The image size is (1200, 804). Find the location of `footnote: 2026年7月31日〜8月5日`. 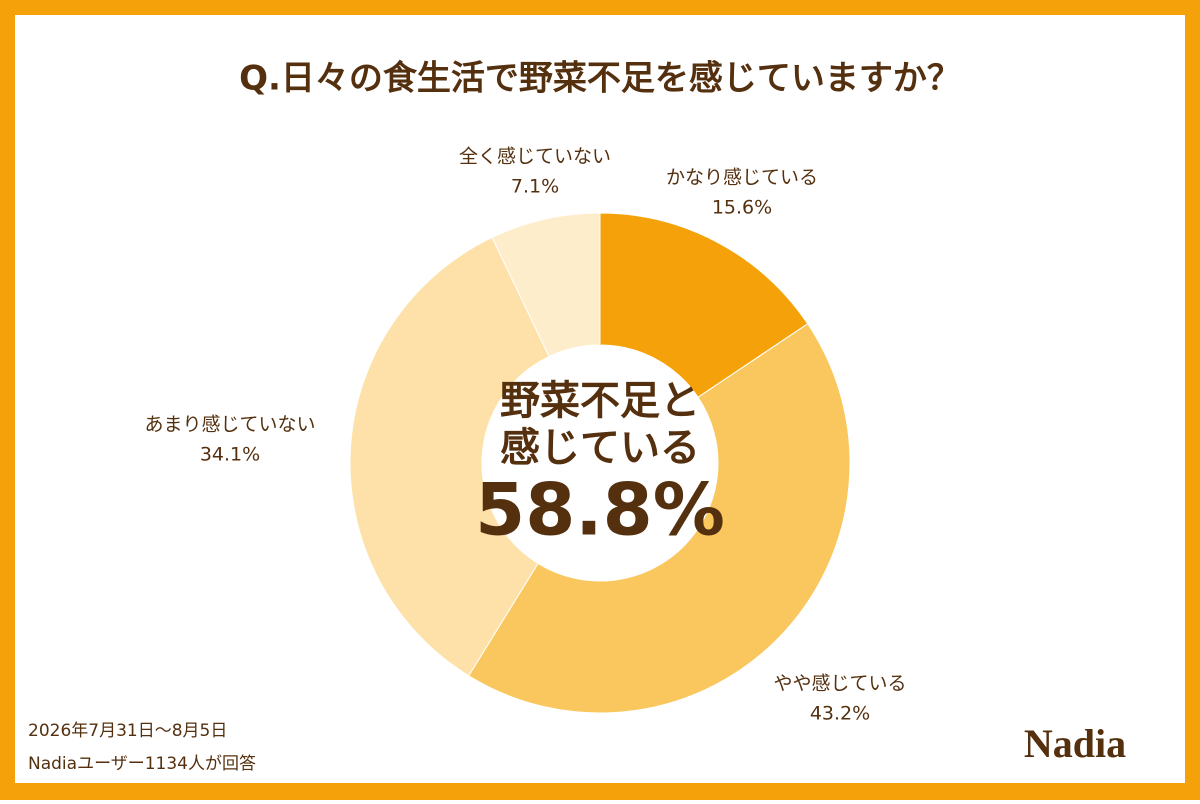

footnote: 2026年7月31日〜8月5日 is located at coordinates (127, 731).